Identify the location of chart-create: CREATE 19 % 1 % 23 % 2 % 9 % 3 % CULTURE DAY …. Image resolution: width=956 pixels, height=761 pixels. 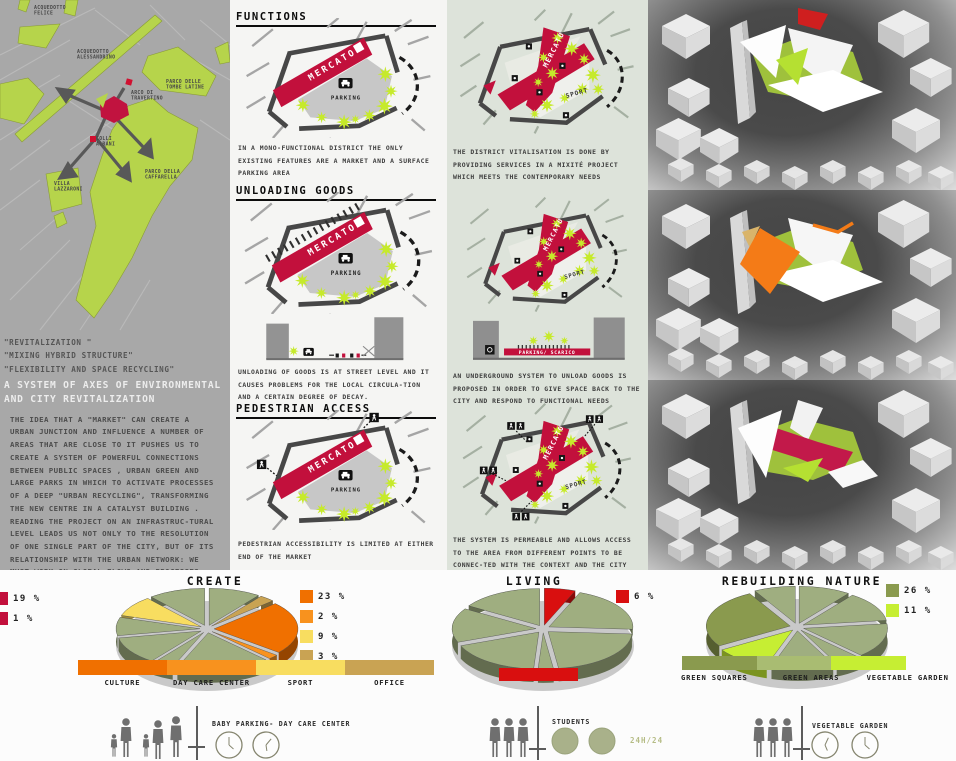
(225, 635).